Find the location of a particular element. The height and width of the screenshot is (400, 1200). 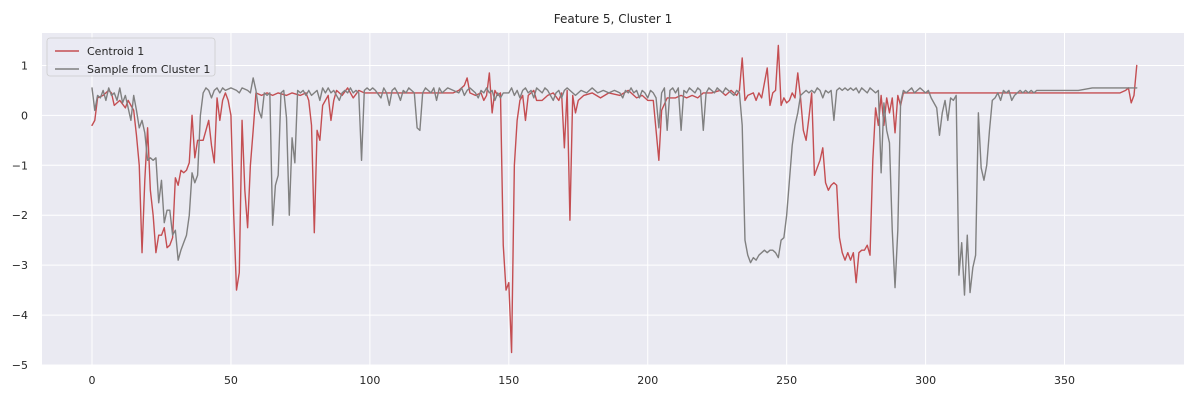

legend-box is located at coordinates (131, 57).